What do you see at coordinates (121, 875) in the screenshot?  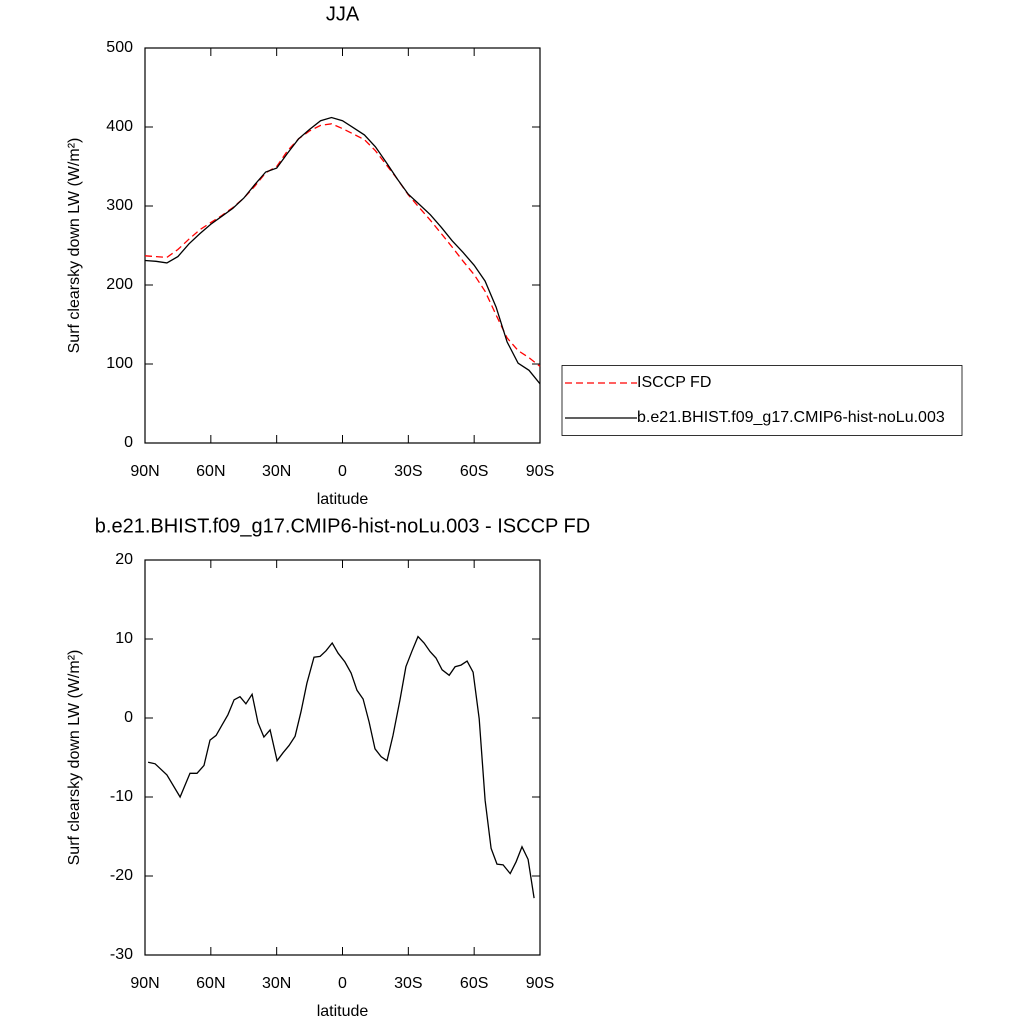 I see `y-tick-label: -20` at bounding box center [121, 875].